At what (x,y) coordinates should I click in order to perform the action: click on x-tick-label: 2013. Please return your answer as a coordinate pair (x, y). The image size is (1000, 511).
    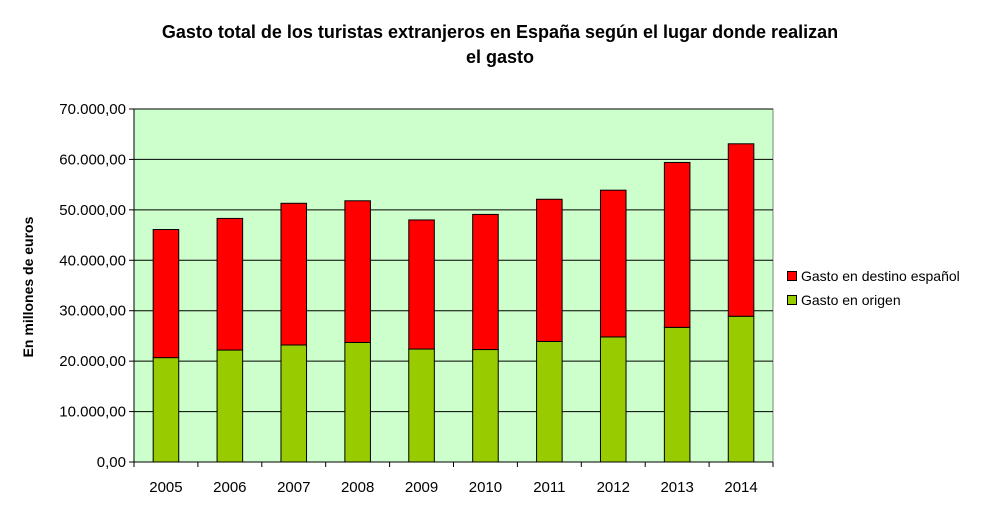
    Looking at the image, I should click on (676, 487).